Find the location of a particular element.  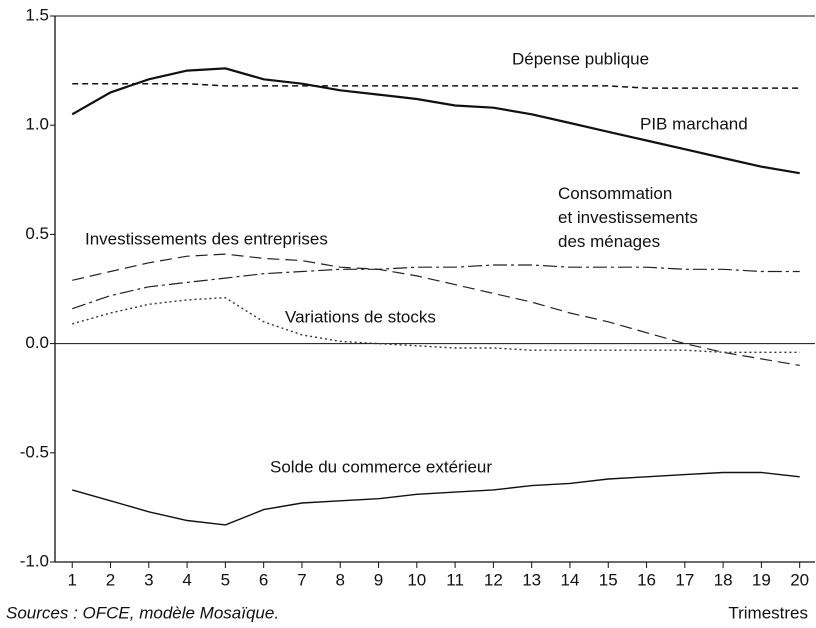

x-tick-label: 11 is located at coordinates (455, 579).